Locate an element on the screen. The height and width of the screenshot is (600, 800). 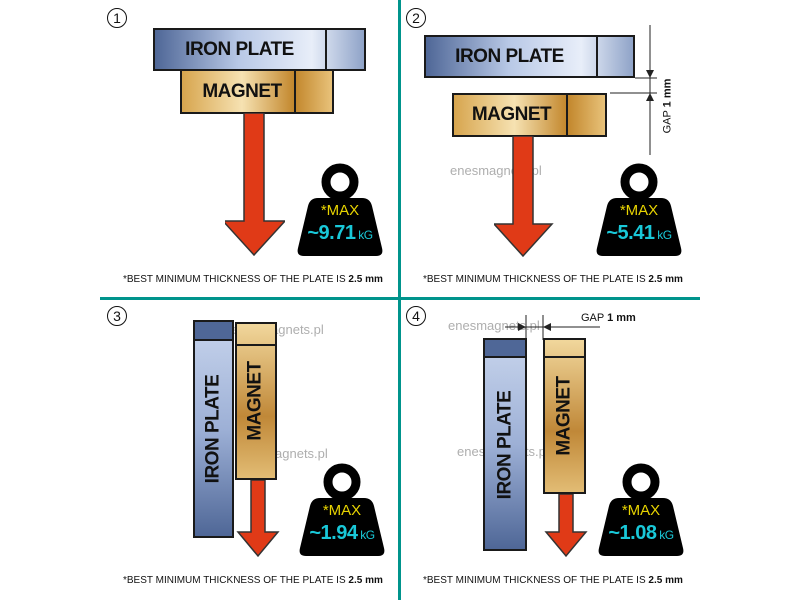
max-value: ~1.94 is located at coordinates (333, 533).